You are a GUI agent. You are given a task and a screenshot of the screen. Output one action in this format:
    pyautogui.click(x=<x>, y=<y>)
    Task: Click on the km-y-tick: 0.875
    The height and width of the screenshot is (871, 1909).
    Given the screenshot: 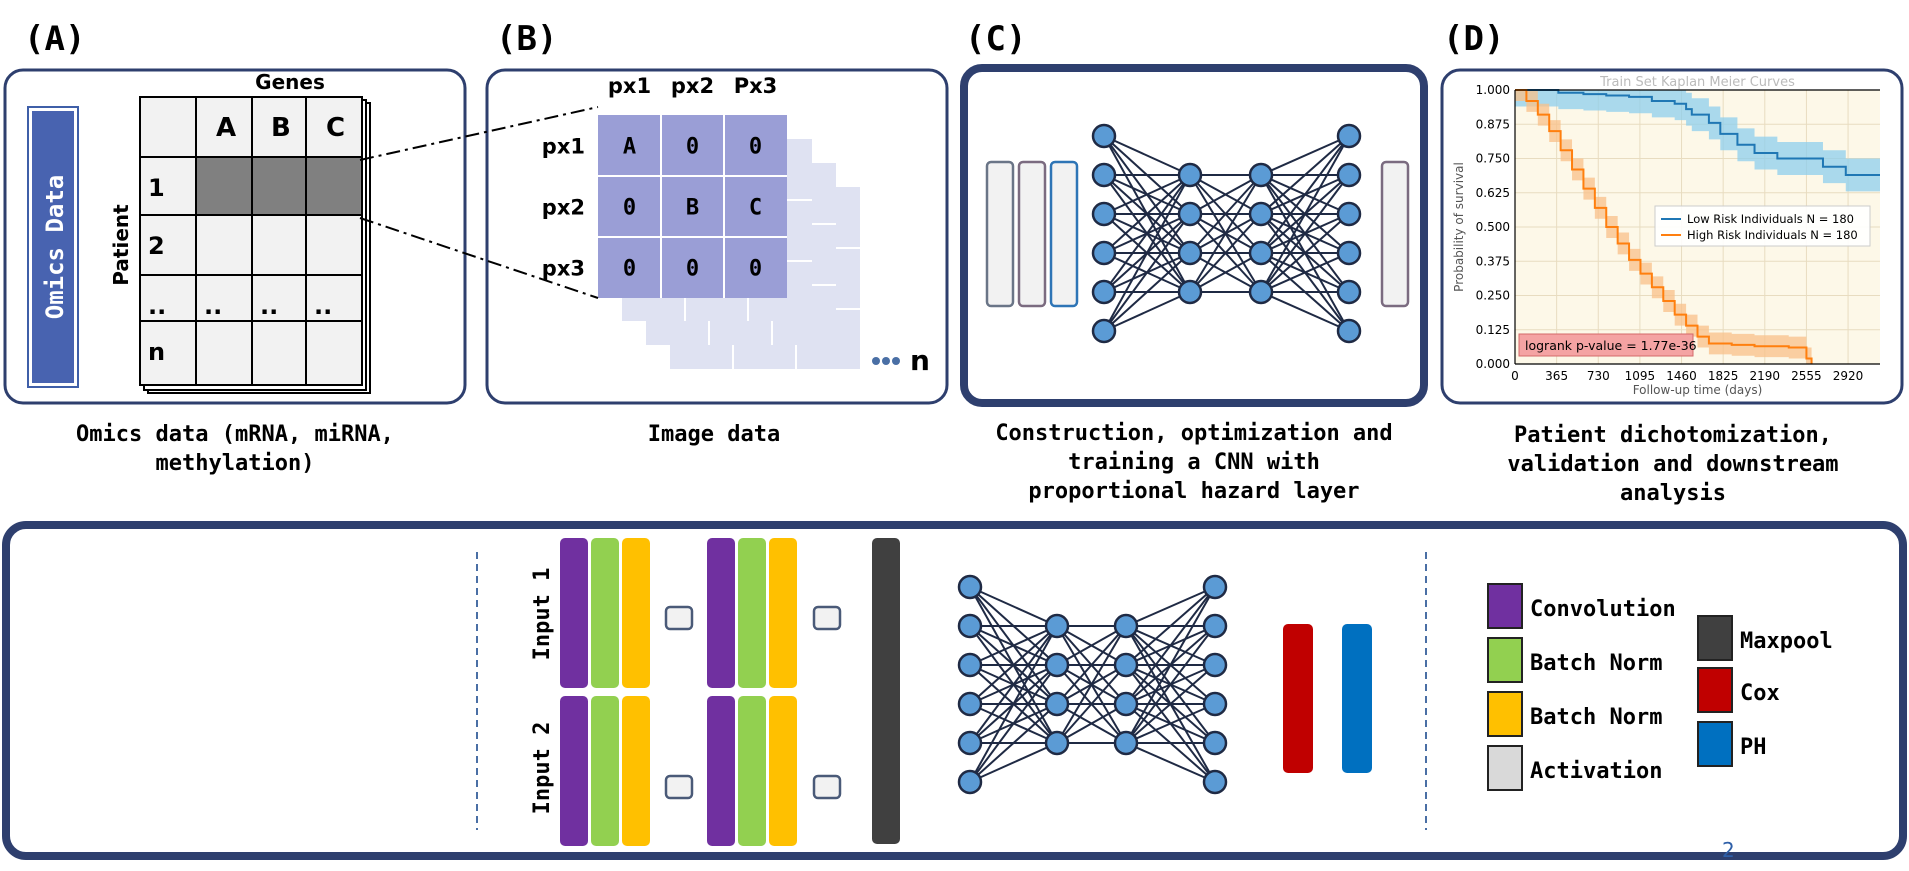 What is the action you would take?
    pyautogui.click(x=1493, y=124)
    